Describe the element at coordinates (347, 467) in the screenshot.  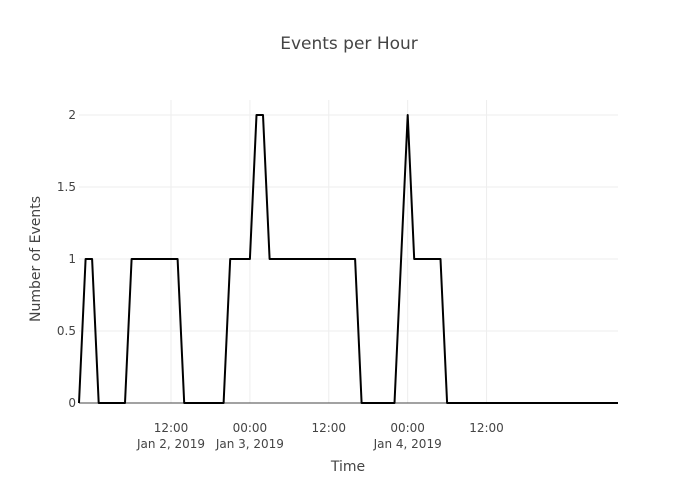
I see `x-axis-title: Time` at that location.